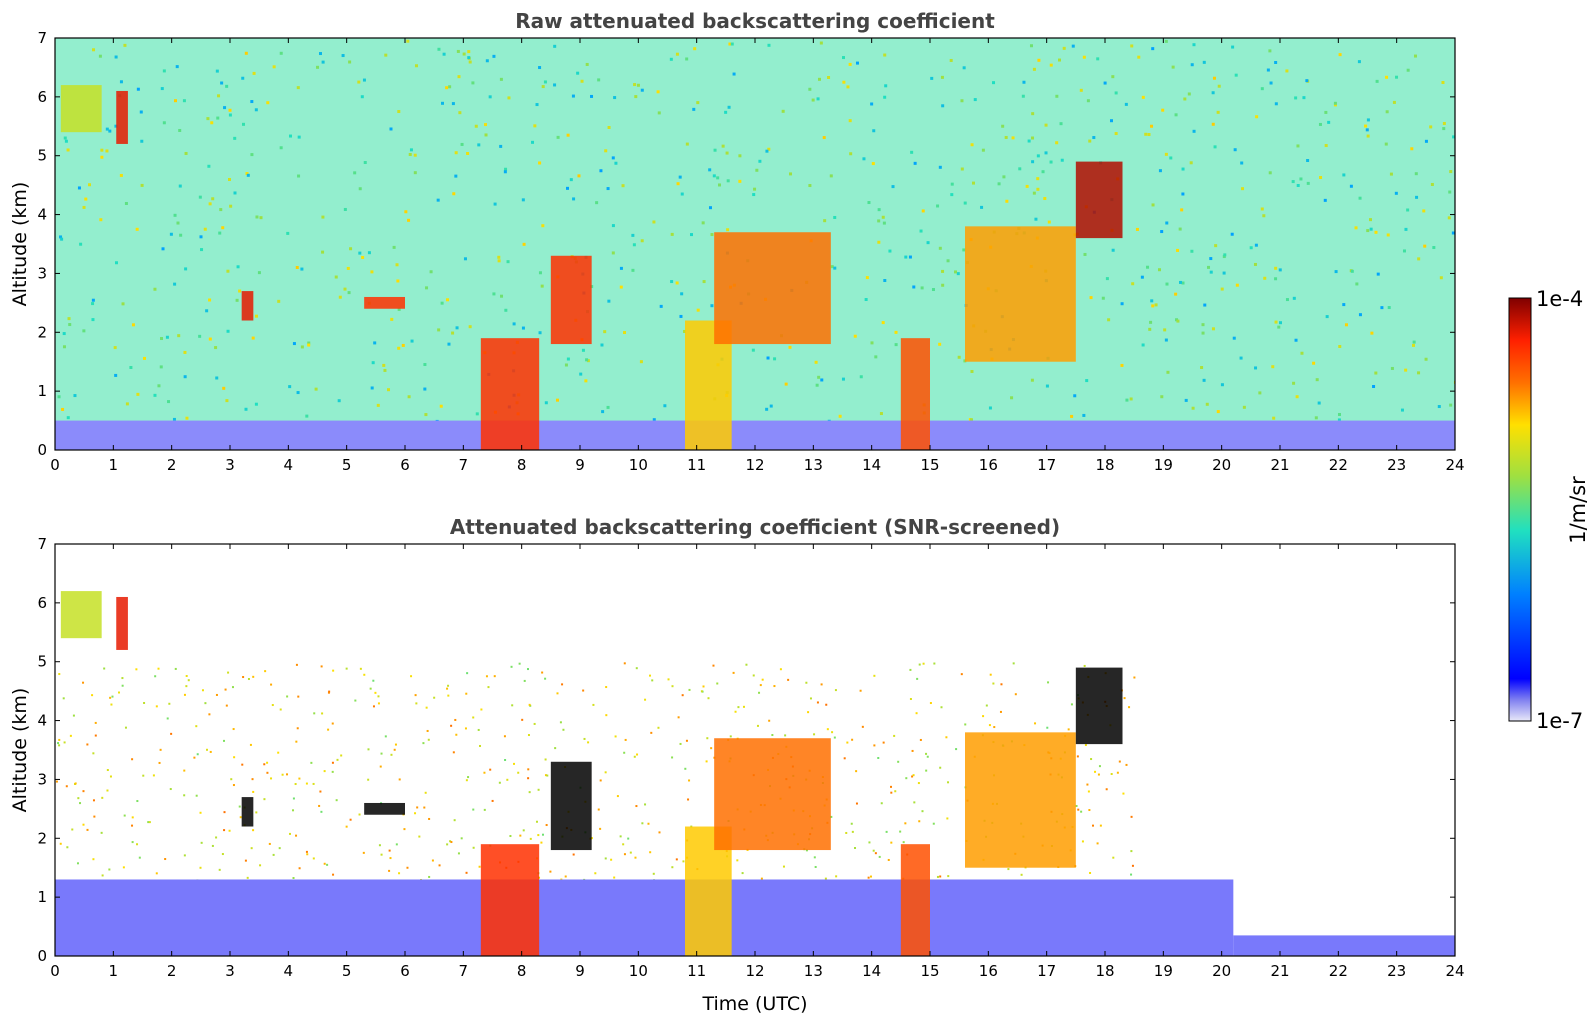 Image resolution: width=1595 pixels, height=1020 pixels. Describe the element at coordinates (1163, 465) in the screenshot. I see `x-tick-label: 19` at that location.